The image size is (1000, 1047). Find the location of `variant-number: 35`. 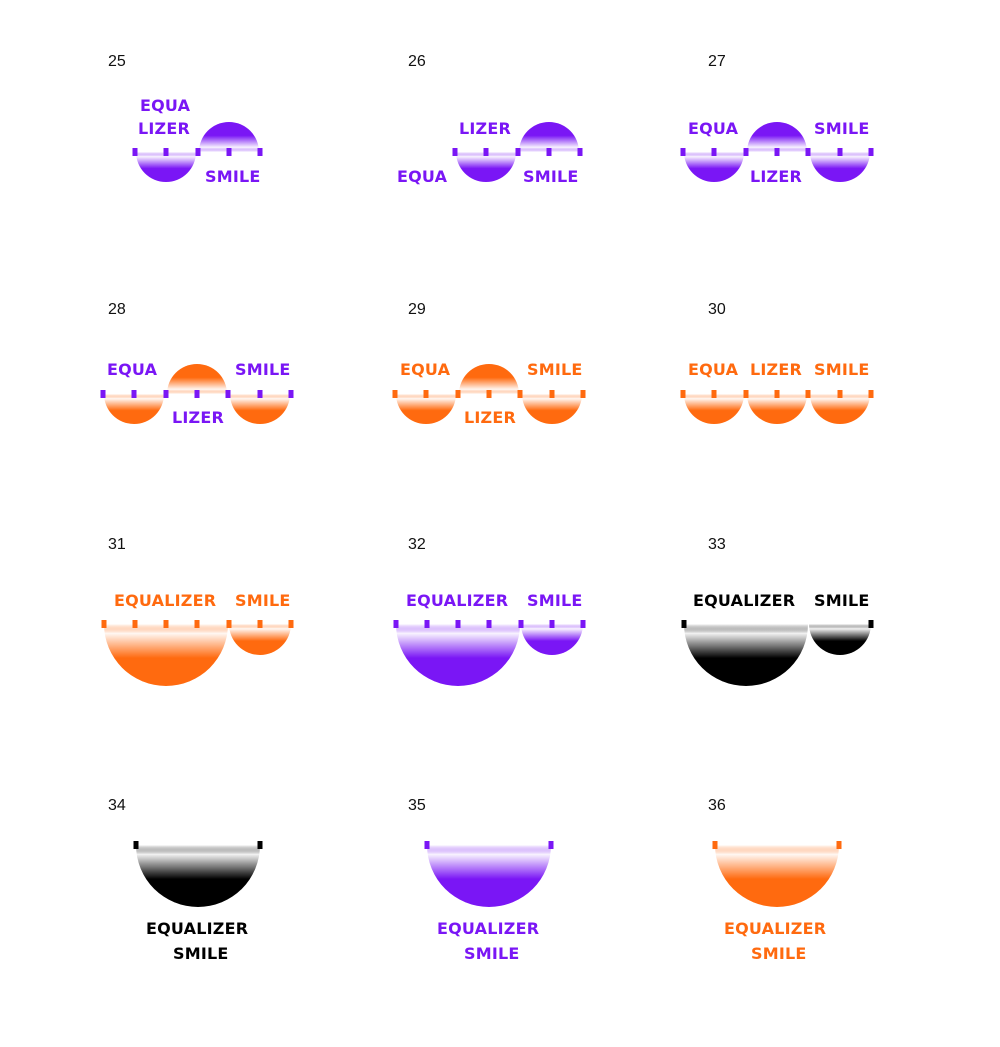

variant-number: 35 is located at coordinates (417, 805).